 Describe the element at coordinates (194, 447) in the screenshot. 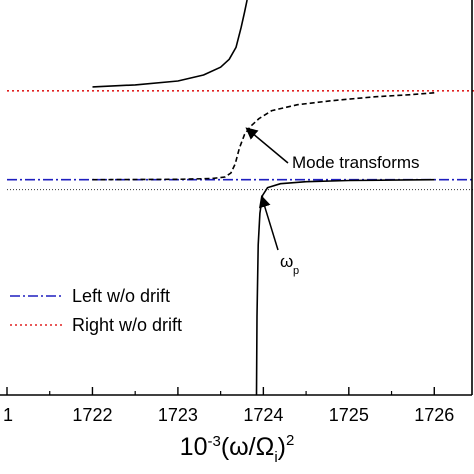

I see `x-axis-label-part: 10` at that location.